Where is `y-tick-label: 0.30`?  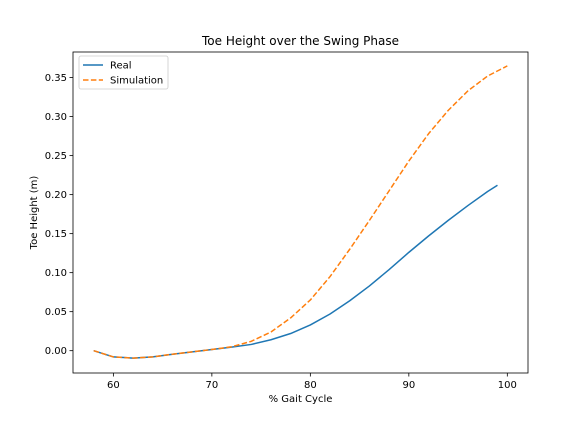 y-tick-label: 0.30 is located at coordinates (56, 117).